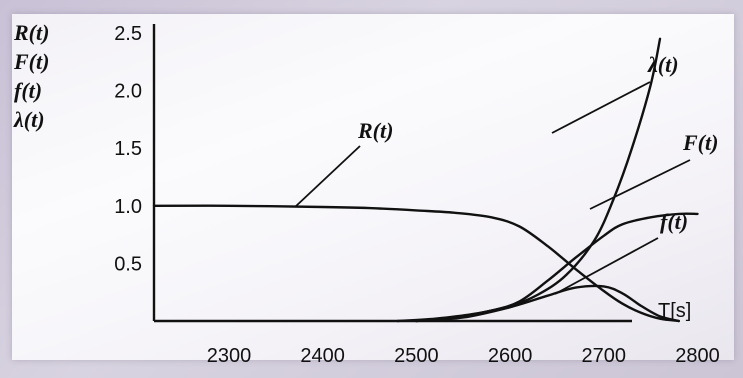 The image size is (743, 378). What do you see at coordinates (128, 207) in the screenshot?
I see `y-tick-label: 1.0` at bounding box center [128, 207].